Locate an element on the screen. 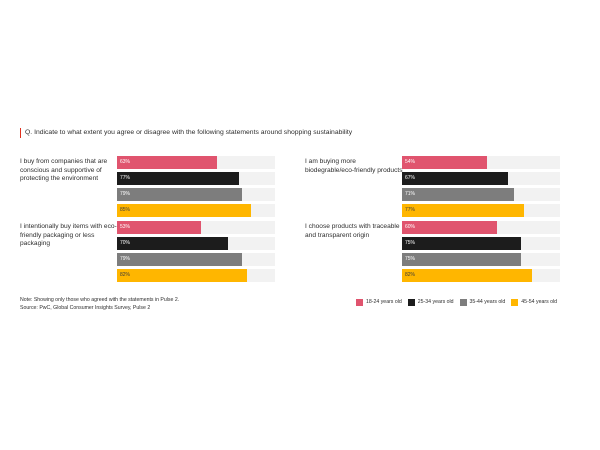  bar-track: 85% is located at coordinates (196, 210).